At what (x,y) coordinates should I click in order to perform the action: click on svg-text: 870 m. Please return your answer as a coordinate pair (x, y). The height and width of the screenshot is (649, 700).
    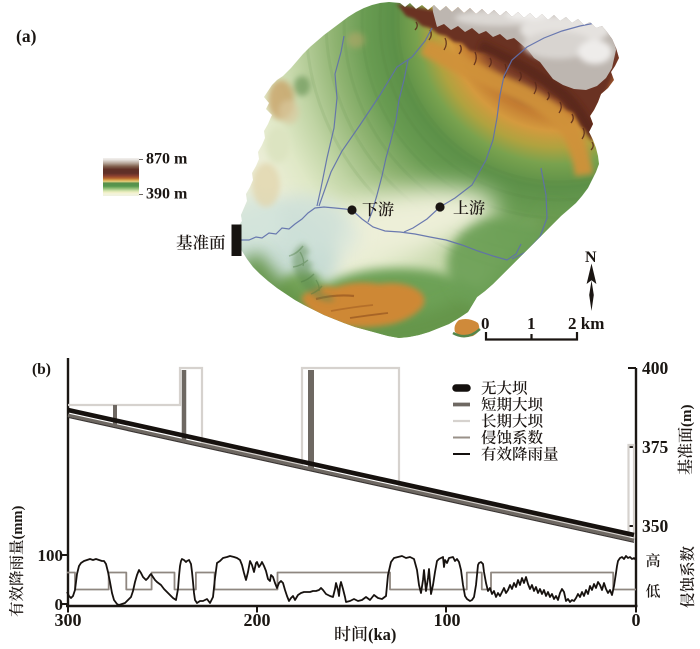
    Looking at the image, I should click on (167, 159).